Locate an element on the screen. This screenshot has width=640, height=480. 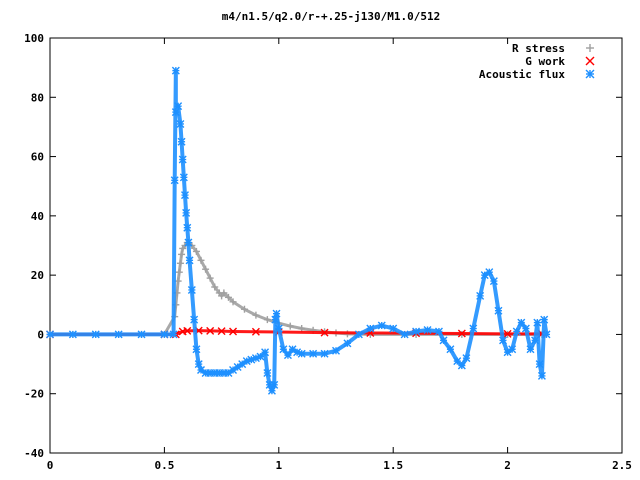
x-tick-label: 2 is located at coordinates (507, 465).